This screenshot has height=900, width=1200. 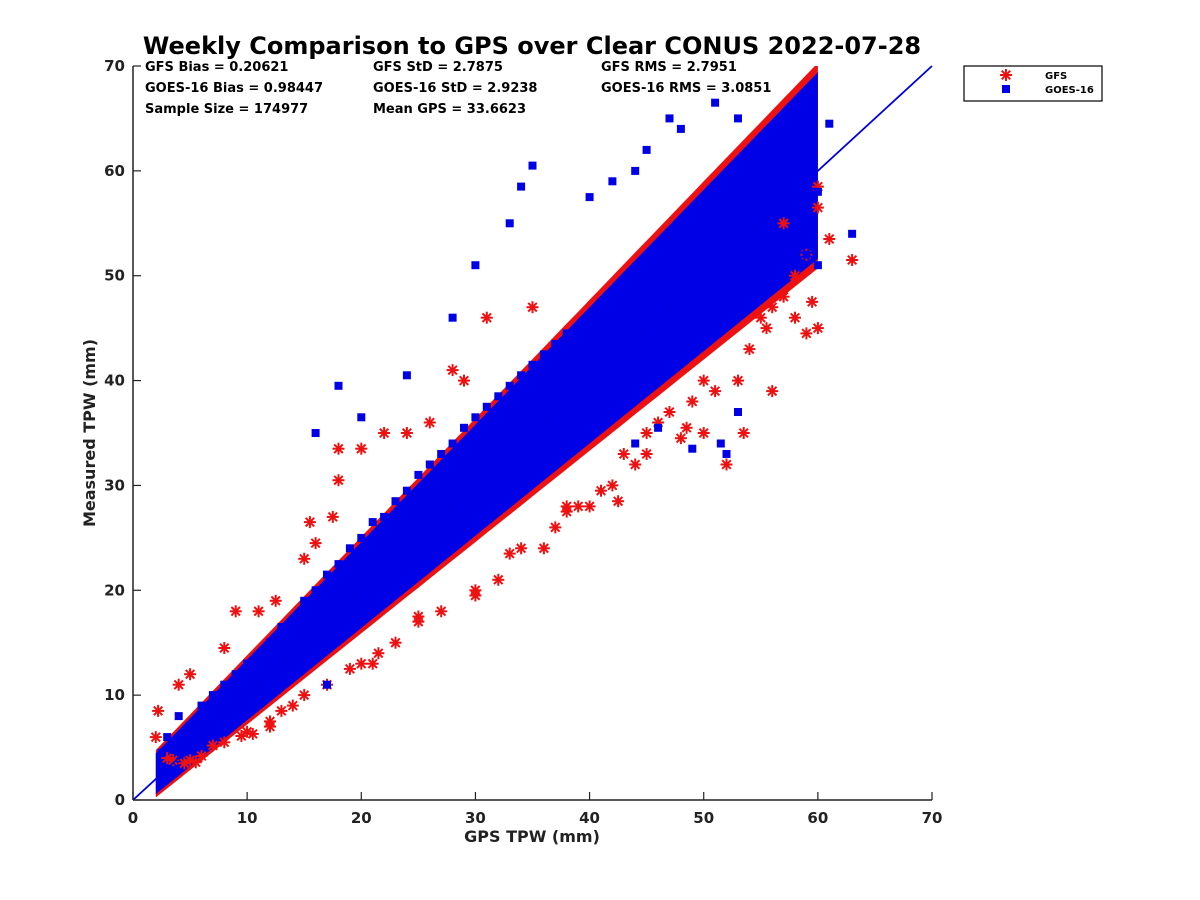 What do you see at coordinates (361, 818) in the screenshot?
I see `x-tick-label: 20` at bounding box center [361, 818].